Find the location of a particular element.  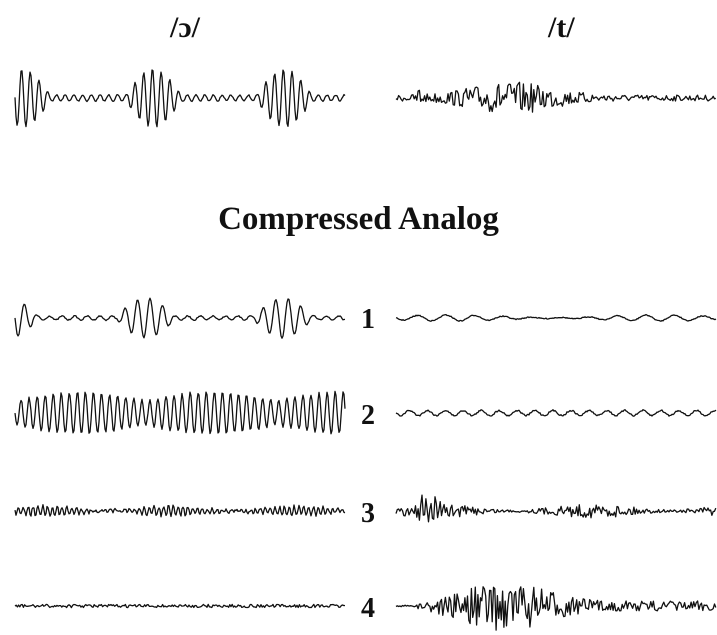

channel-1-label: 1 is located at coordinates (368, 319).